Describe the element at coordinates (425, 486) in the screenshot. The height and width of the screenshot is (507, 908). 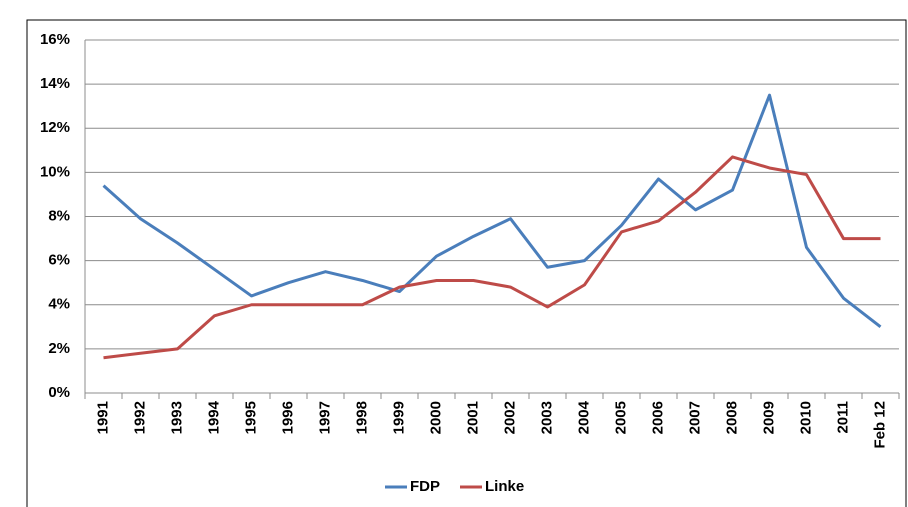
I see `legend-label: FDP` at that location.